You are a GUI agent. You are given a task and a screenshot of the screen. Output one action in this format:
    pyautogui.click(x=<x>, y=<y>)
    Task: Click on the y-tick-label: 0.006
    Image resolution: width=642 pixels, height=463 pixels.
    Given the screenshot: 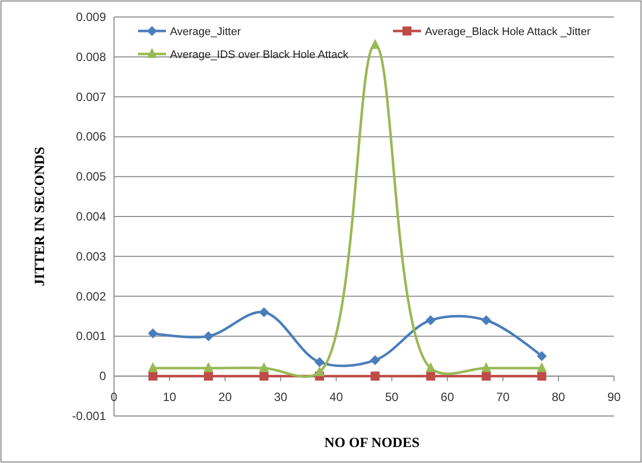 What is the action you would take?
    pyautogui.click(x=91, y=137)
    